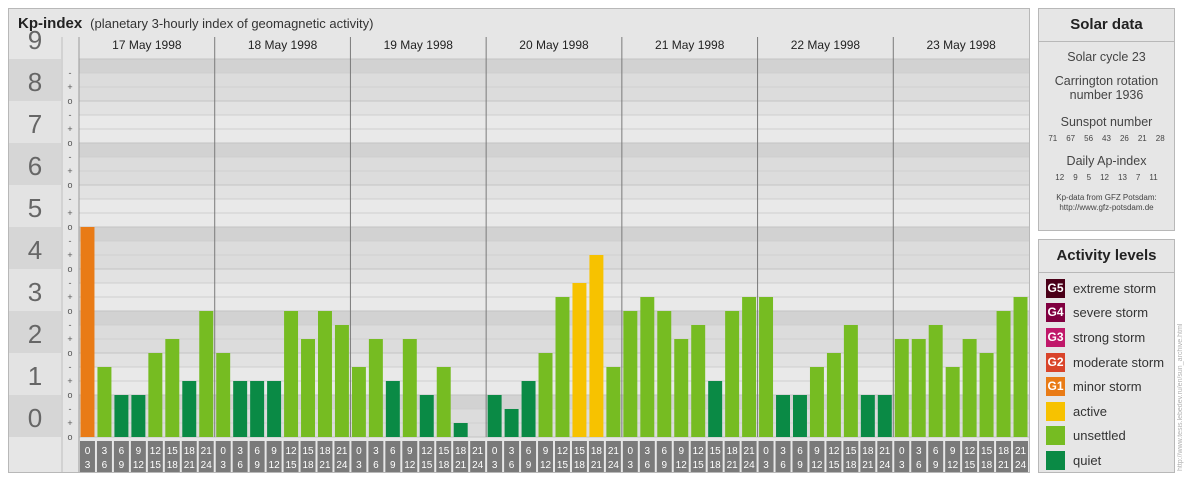 This screenshot has height=480, width=1184. Describe the element at coordinates (1106, 57) in the screenshot. I see `solar-cycle: Solar cycle 23` at that location.